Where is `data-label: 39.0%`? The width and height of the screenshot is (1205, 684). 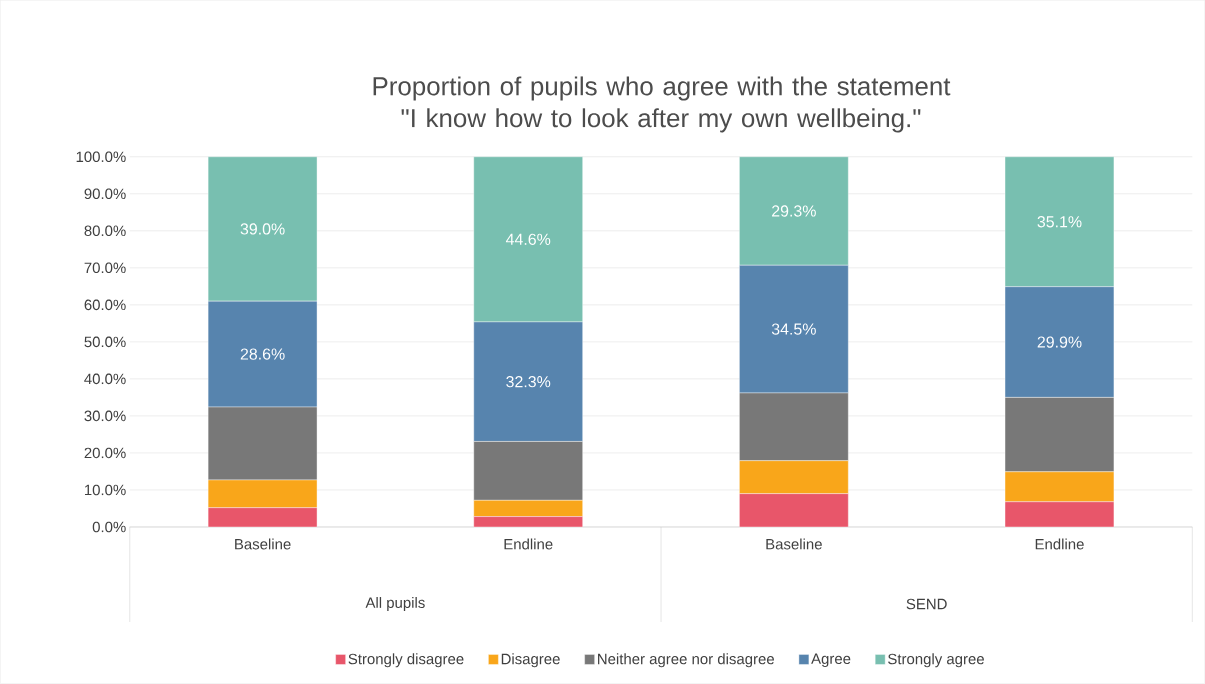
data-label: 39.0% is located at coordinates (262, 229).